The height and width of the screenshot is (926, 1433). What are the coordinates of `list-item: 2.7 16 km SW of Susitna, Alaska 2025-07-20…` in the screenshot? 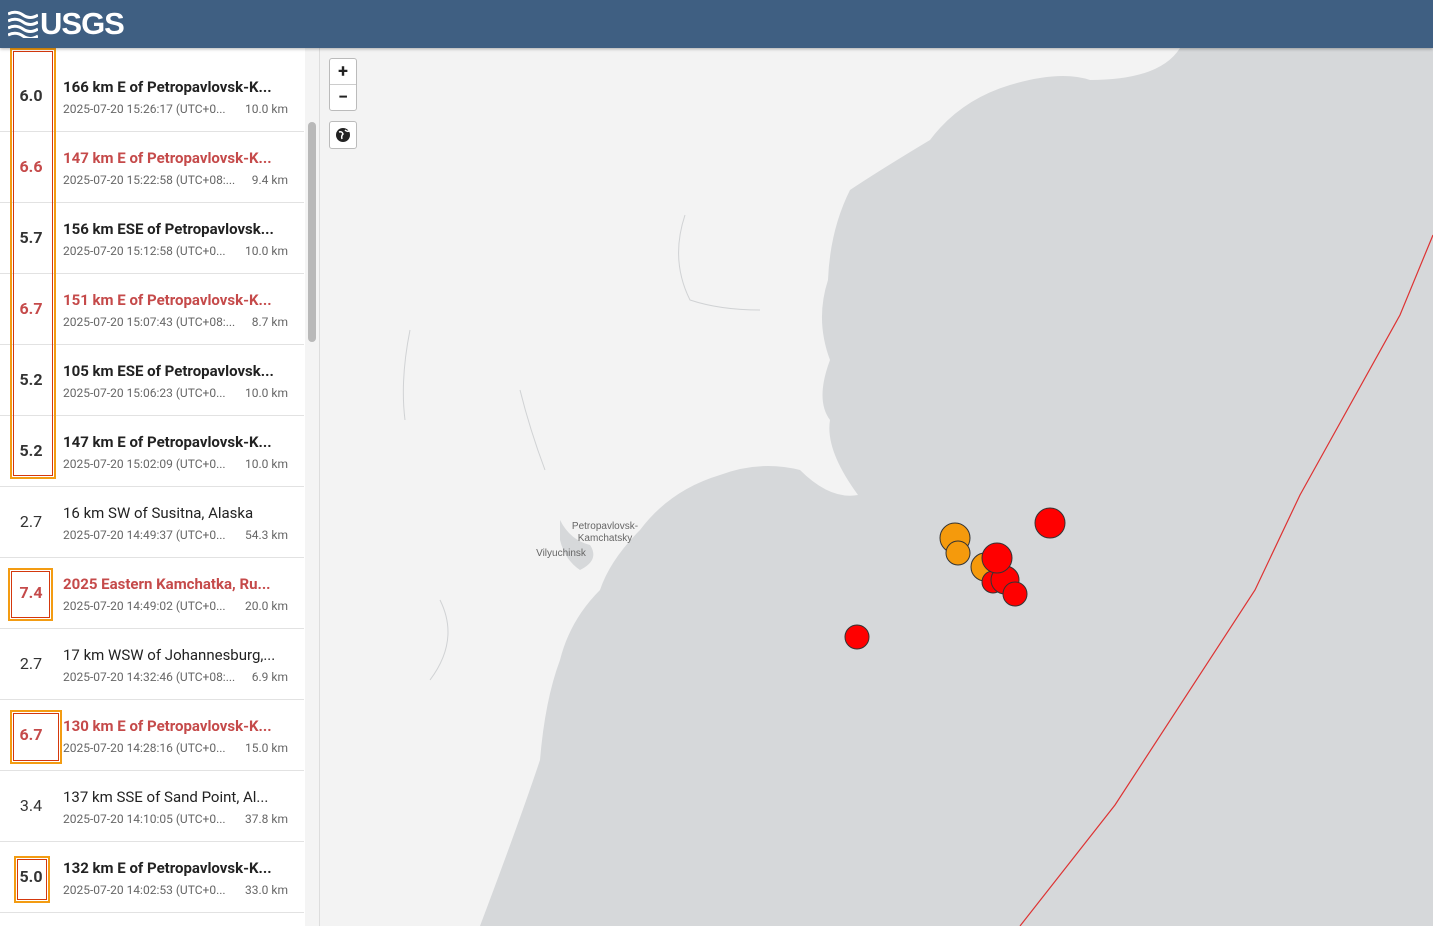 It's located at (152, 522).